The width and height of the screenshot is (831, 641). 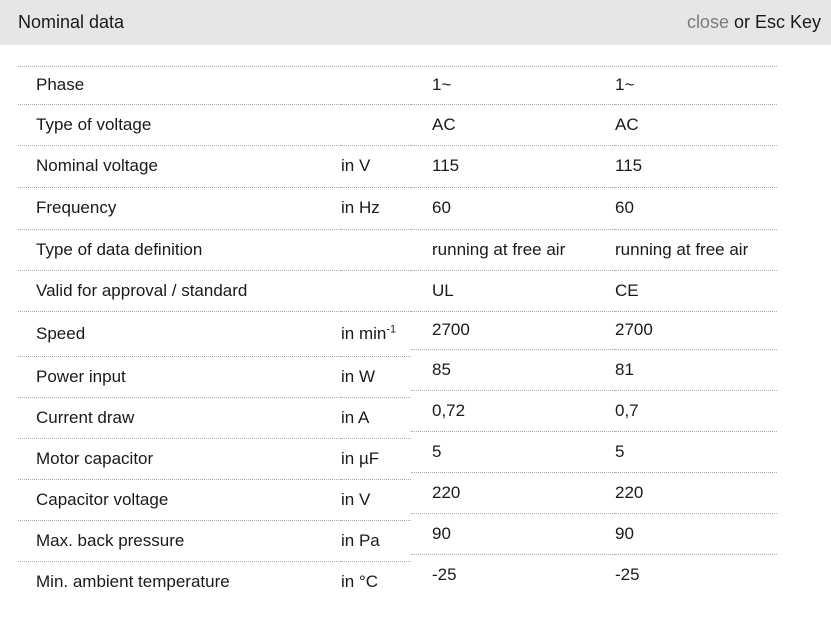 I want to click on row-value-1: -25, so click(x=444, y=574).